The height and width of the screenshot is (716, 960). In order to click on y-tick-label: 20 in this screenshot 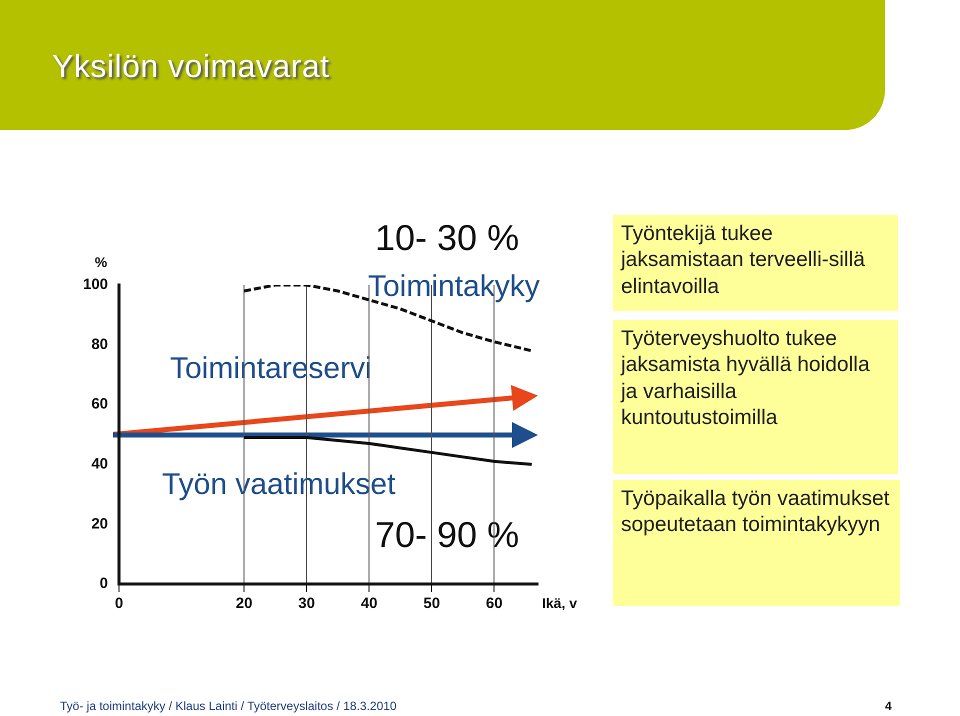, I will do `click(99, 523)`.